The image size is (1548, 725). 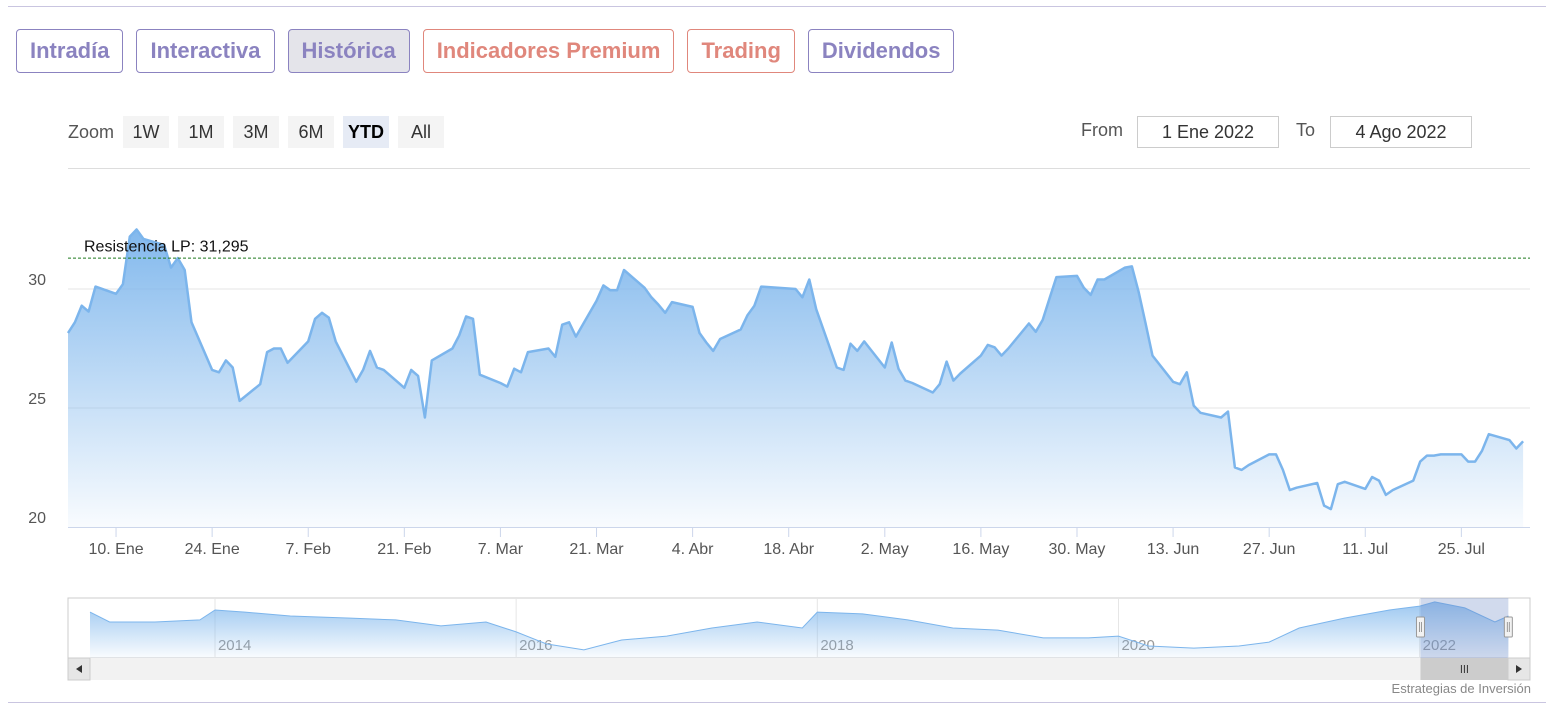 I want to click on zoom-button: All, so click(x=421, y=132).